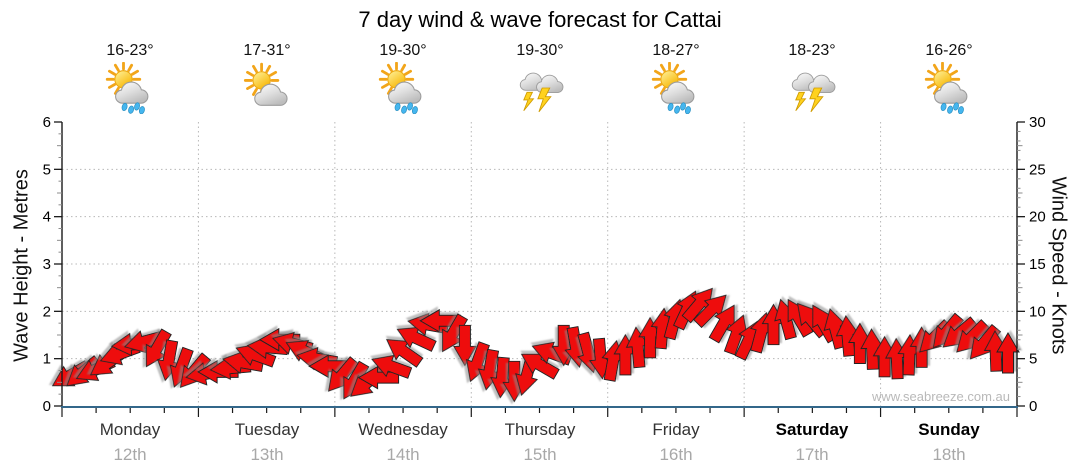  What do you see at coordinates (540, 454) in the screenshot?
I see `day-date: 15th` at bounding box center [540, 454].